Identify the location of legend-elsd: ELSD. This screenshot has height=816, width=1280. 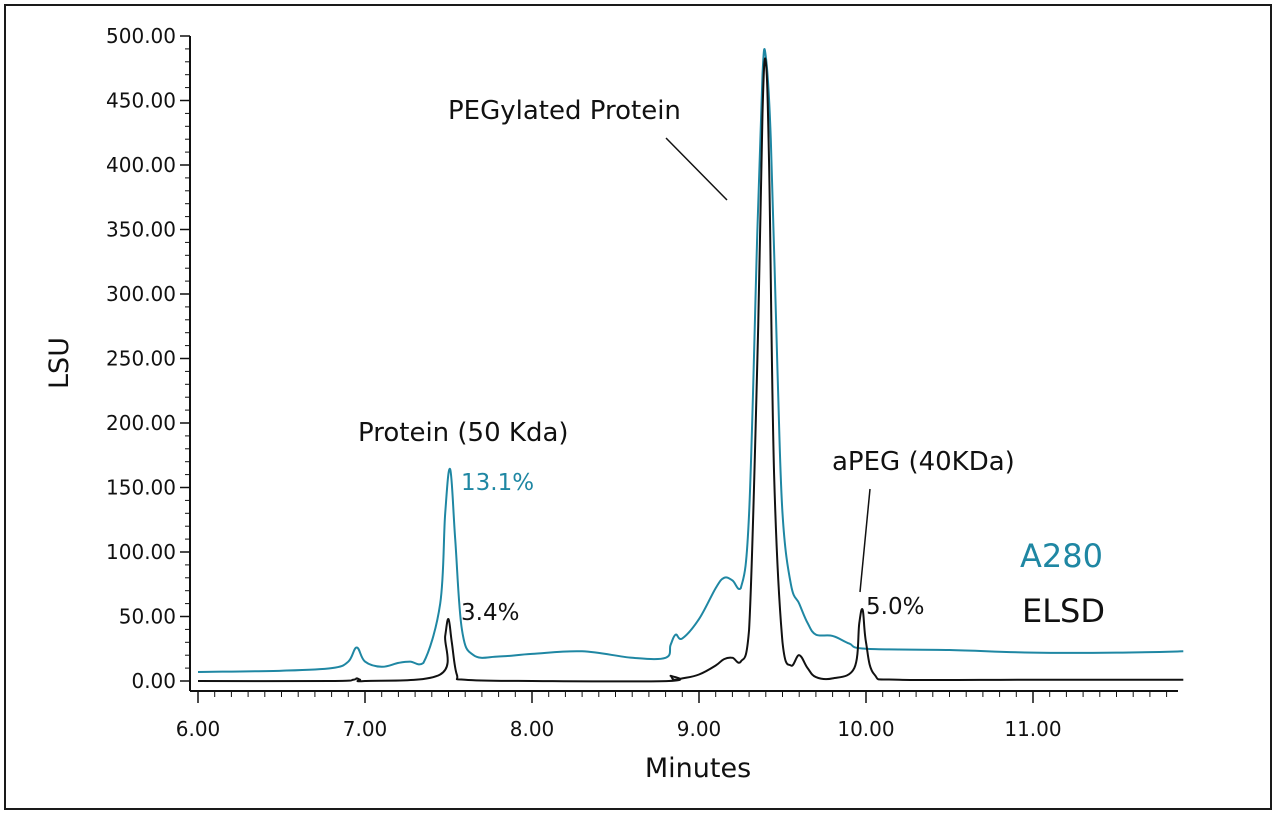
(1063, 611).